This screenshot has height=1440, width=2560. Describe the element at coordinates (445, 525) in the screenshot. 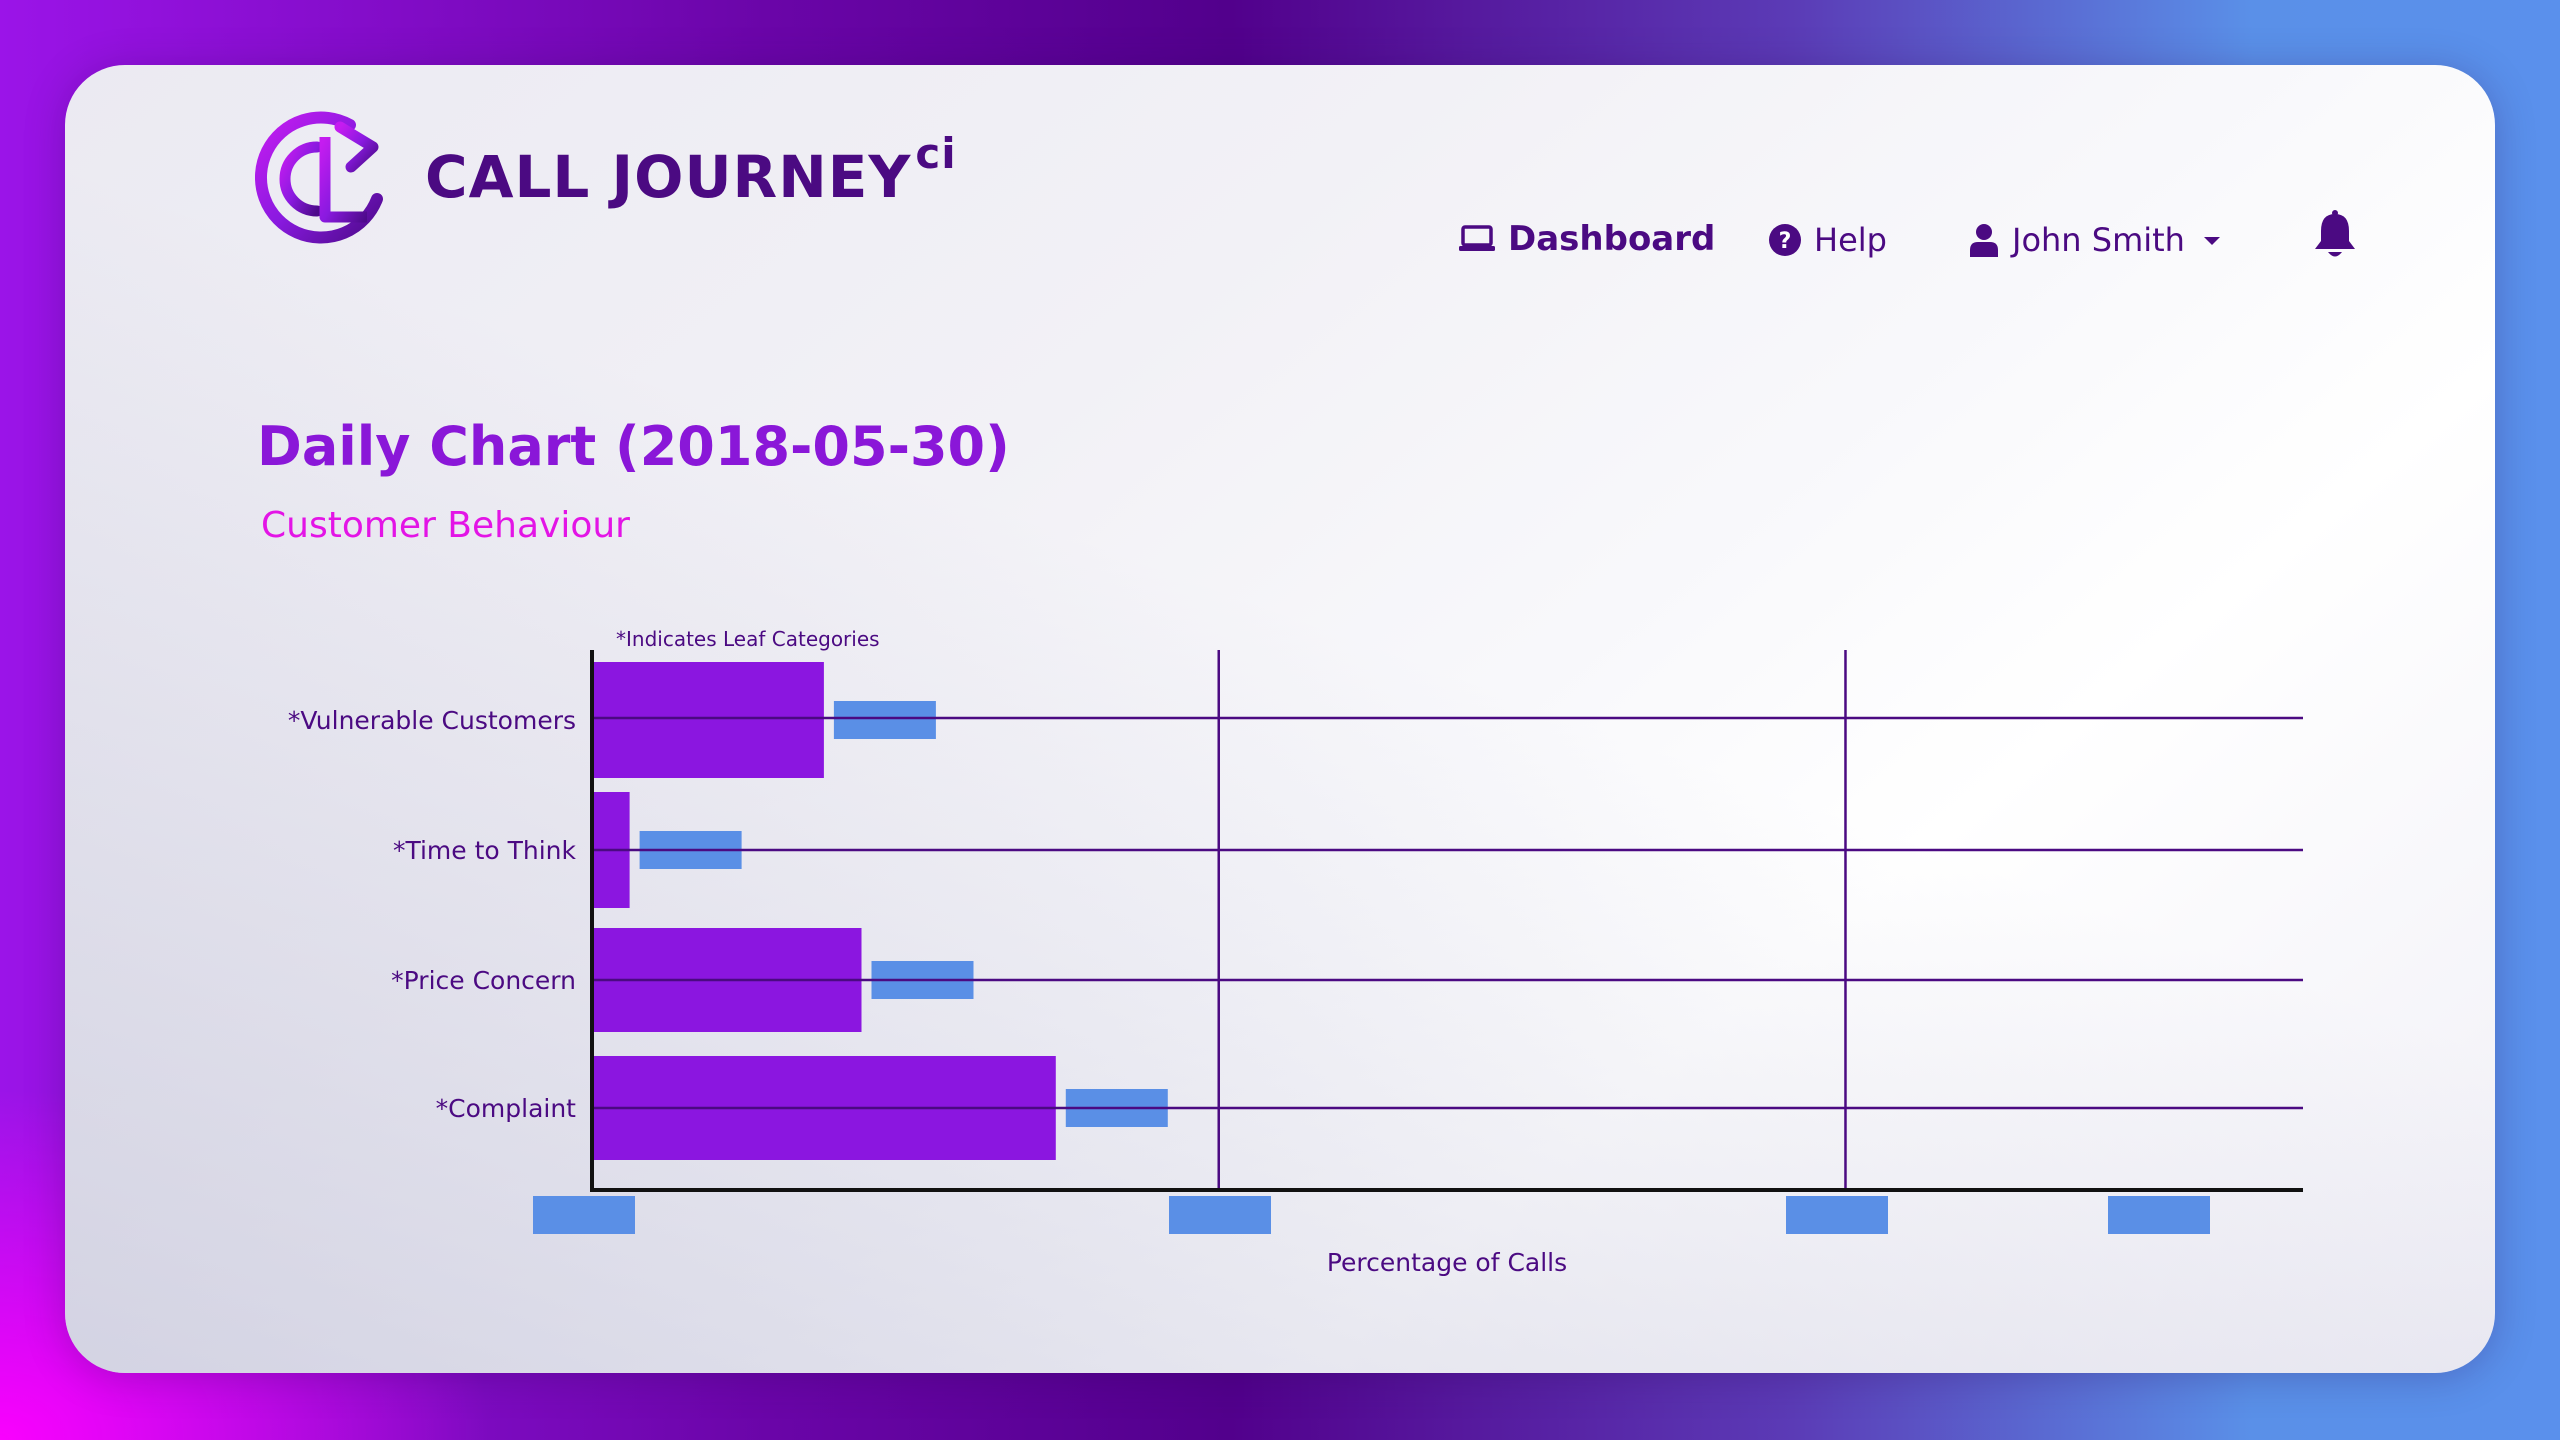

I see `page-subtitle: Customer Behaviour` at that location.